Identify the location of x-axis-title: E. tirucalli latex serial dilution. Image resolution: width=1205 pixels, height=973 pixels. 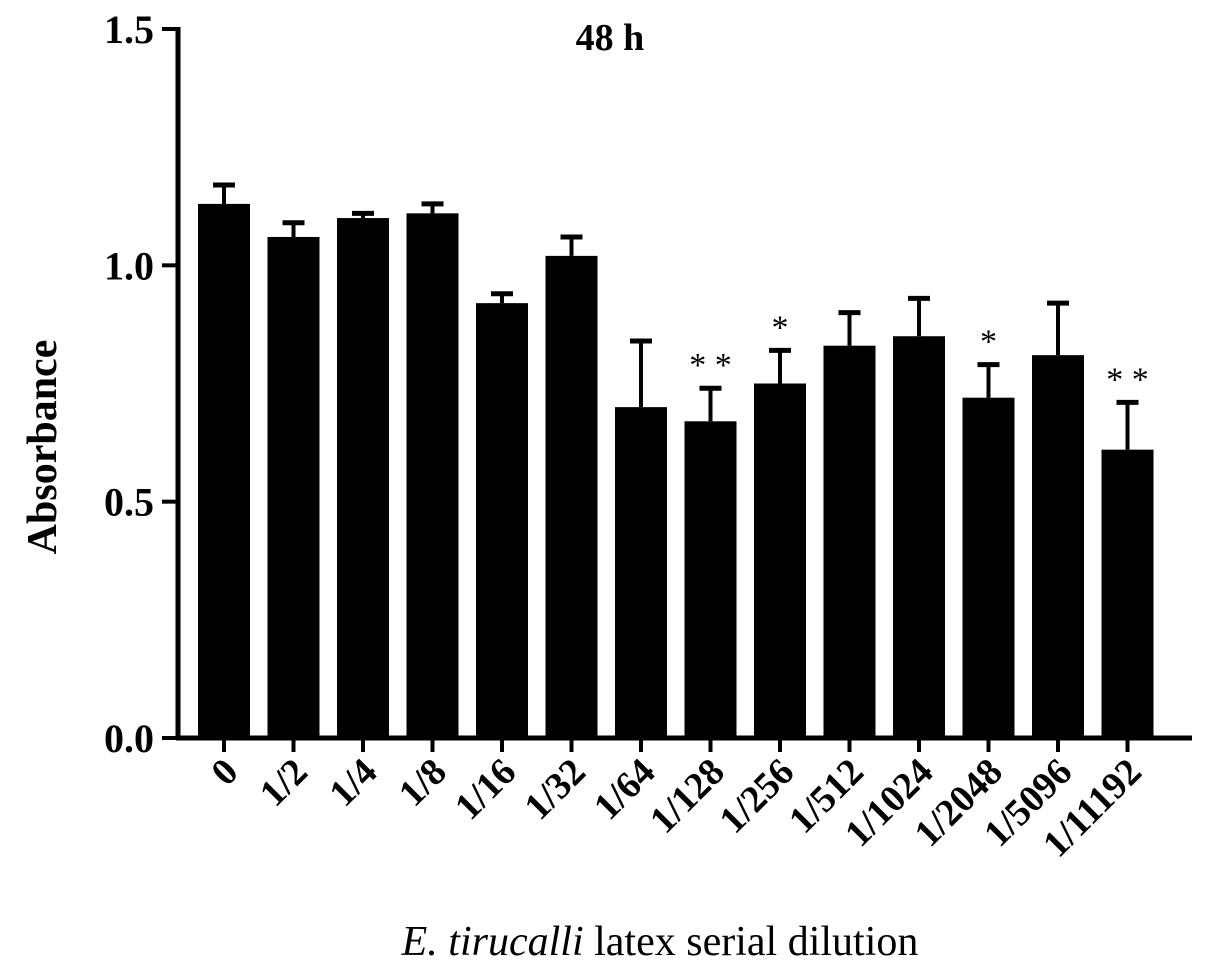
(660, 942).